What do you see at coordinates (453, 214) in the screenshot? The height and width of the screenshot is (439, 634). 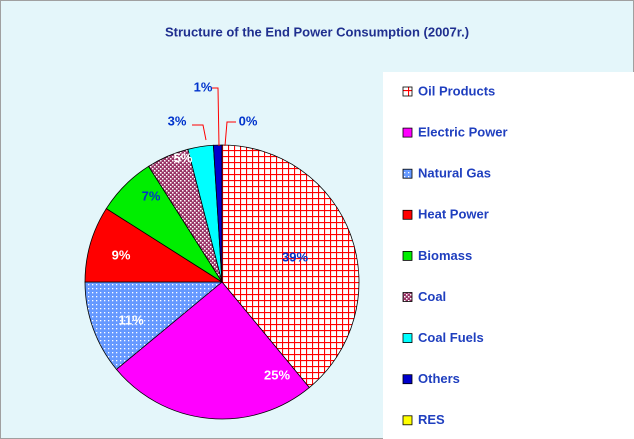 I see `legend-label: Heat Power` at bounding box center [453, 214].